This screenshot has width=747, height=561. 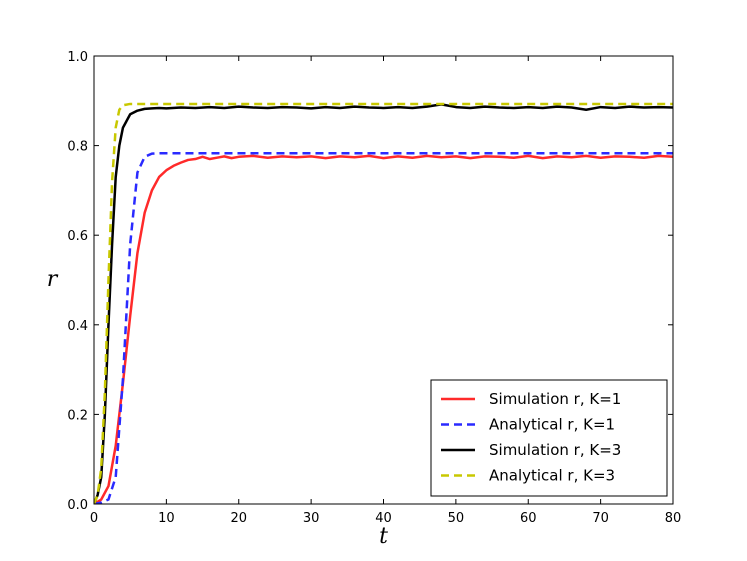 I want to click on x-tick-label: 60, so click(x=528, y=518).